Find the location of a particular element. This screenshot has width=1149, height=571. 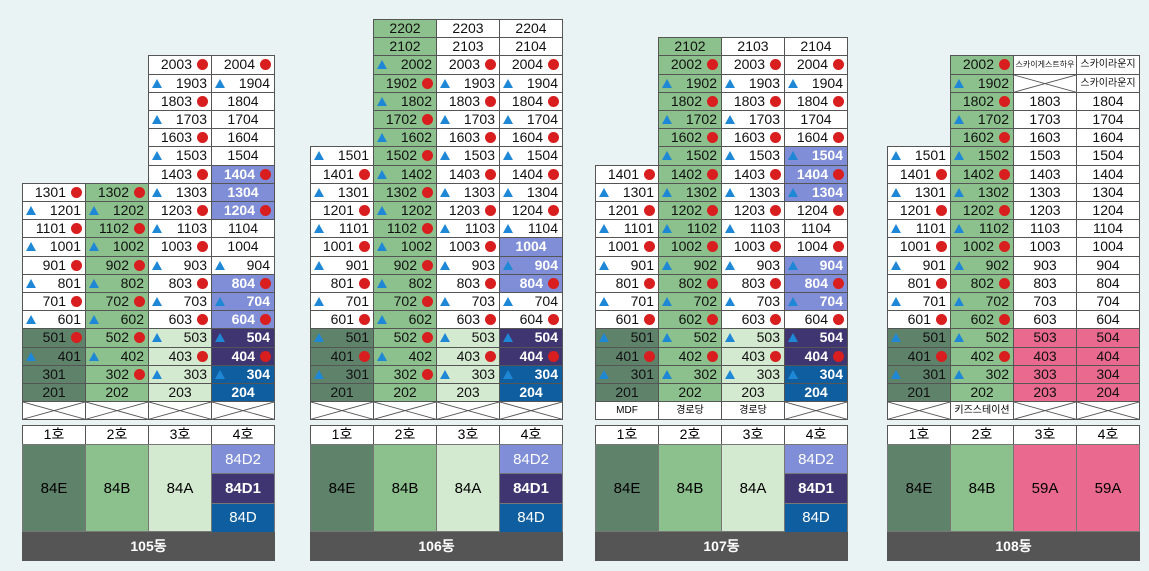

unit-number: 801 is located at coordinates (627, 282).